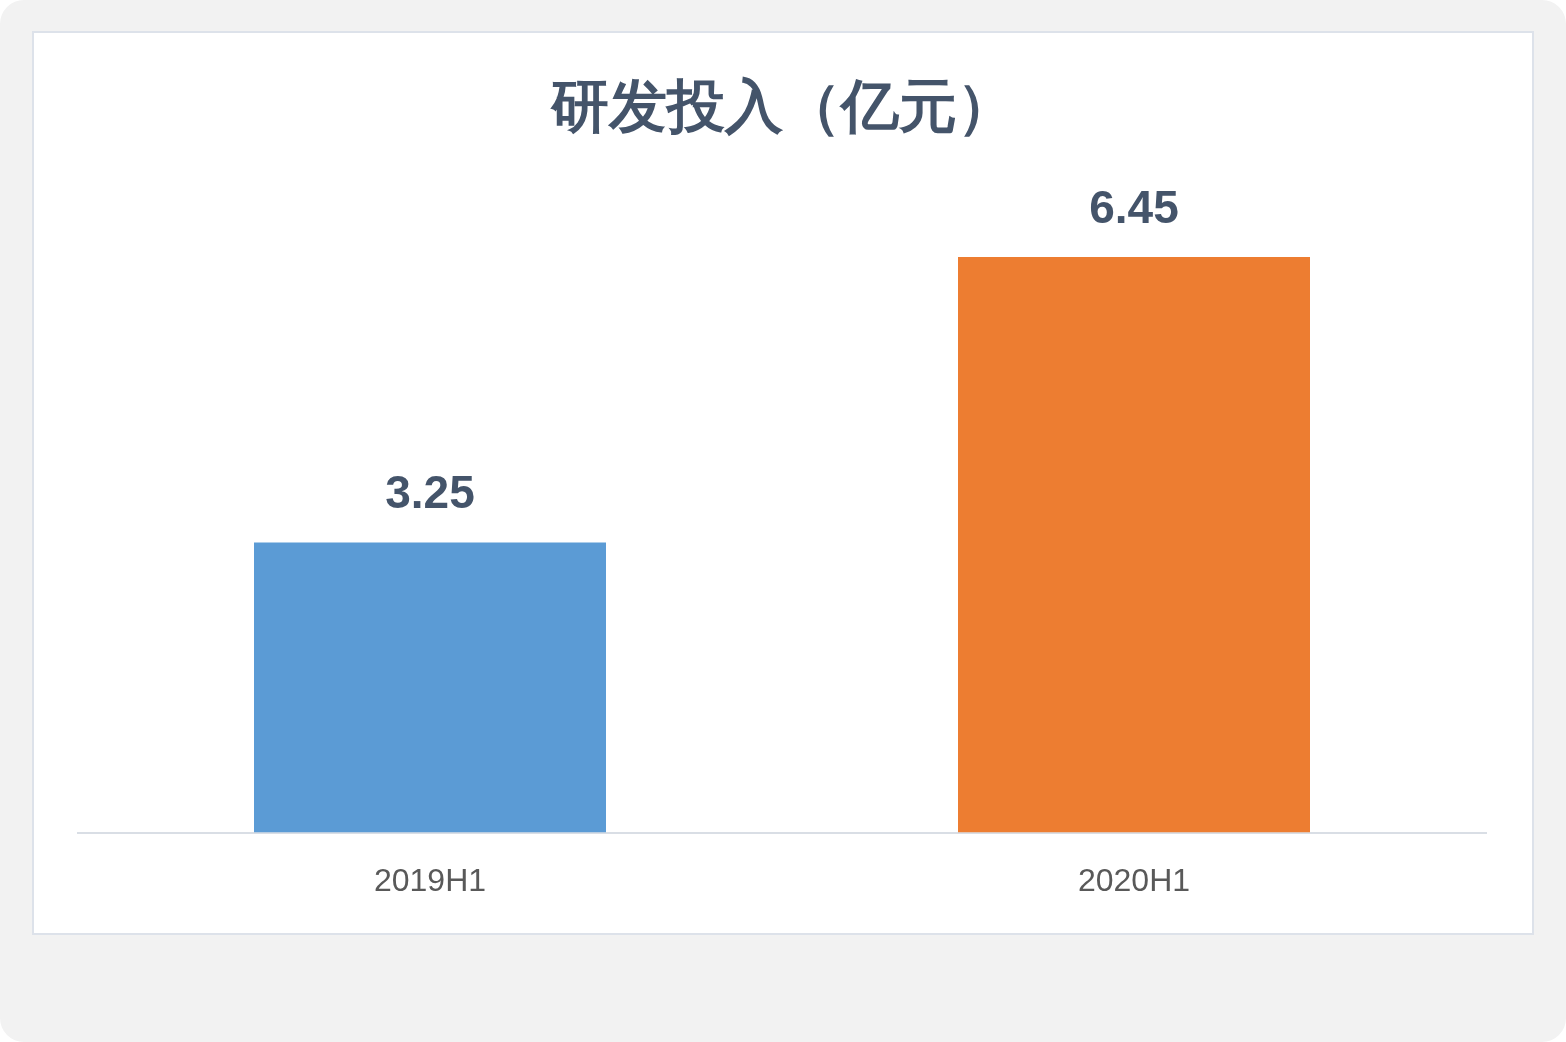 This screenshot has width=1566, height=1042. I want to click on data-label: 3.25, so click(430, 492).